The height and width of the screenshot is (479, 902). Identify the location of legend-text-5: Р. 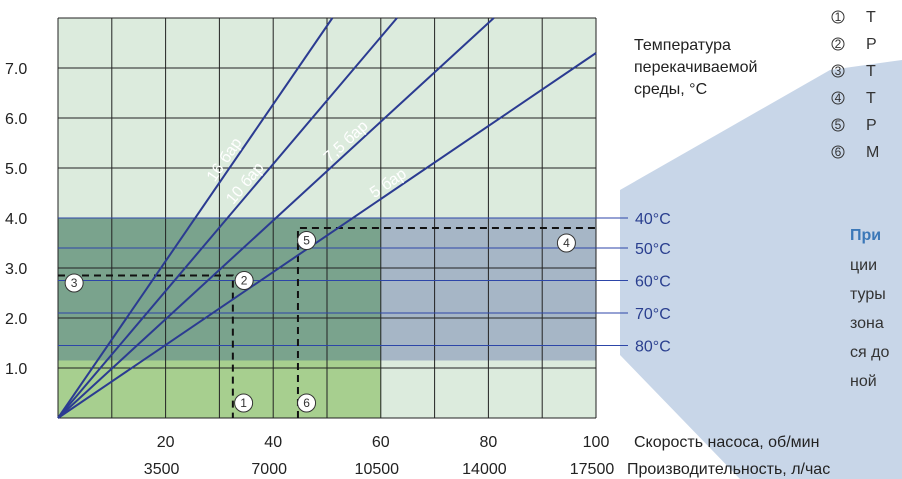
(871, 125).